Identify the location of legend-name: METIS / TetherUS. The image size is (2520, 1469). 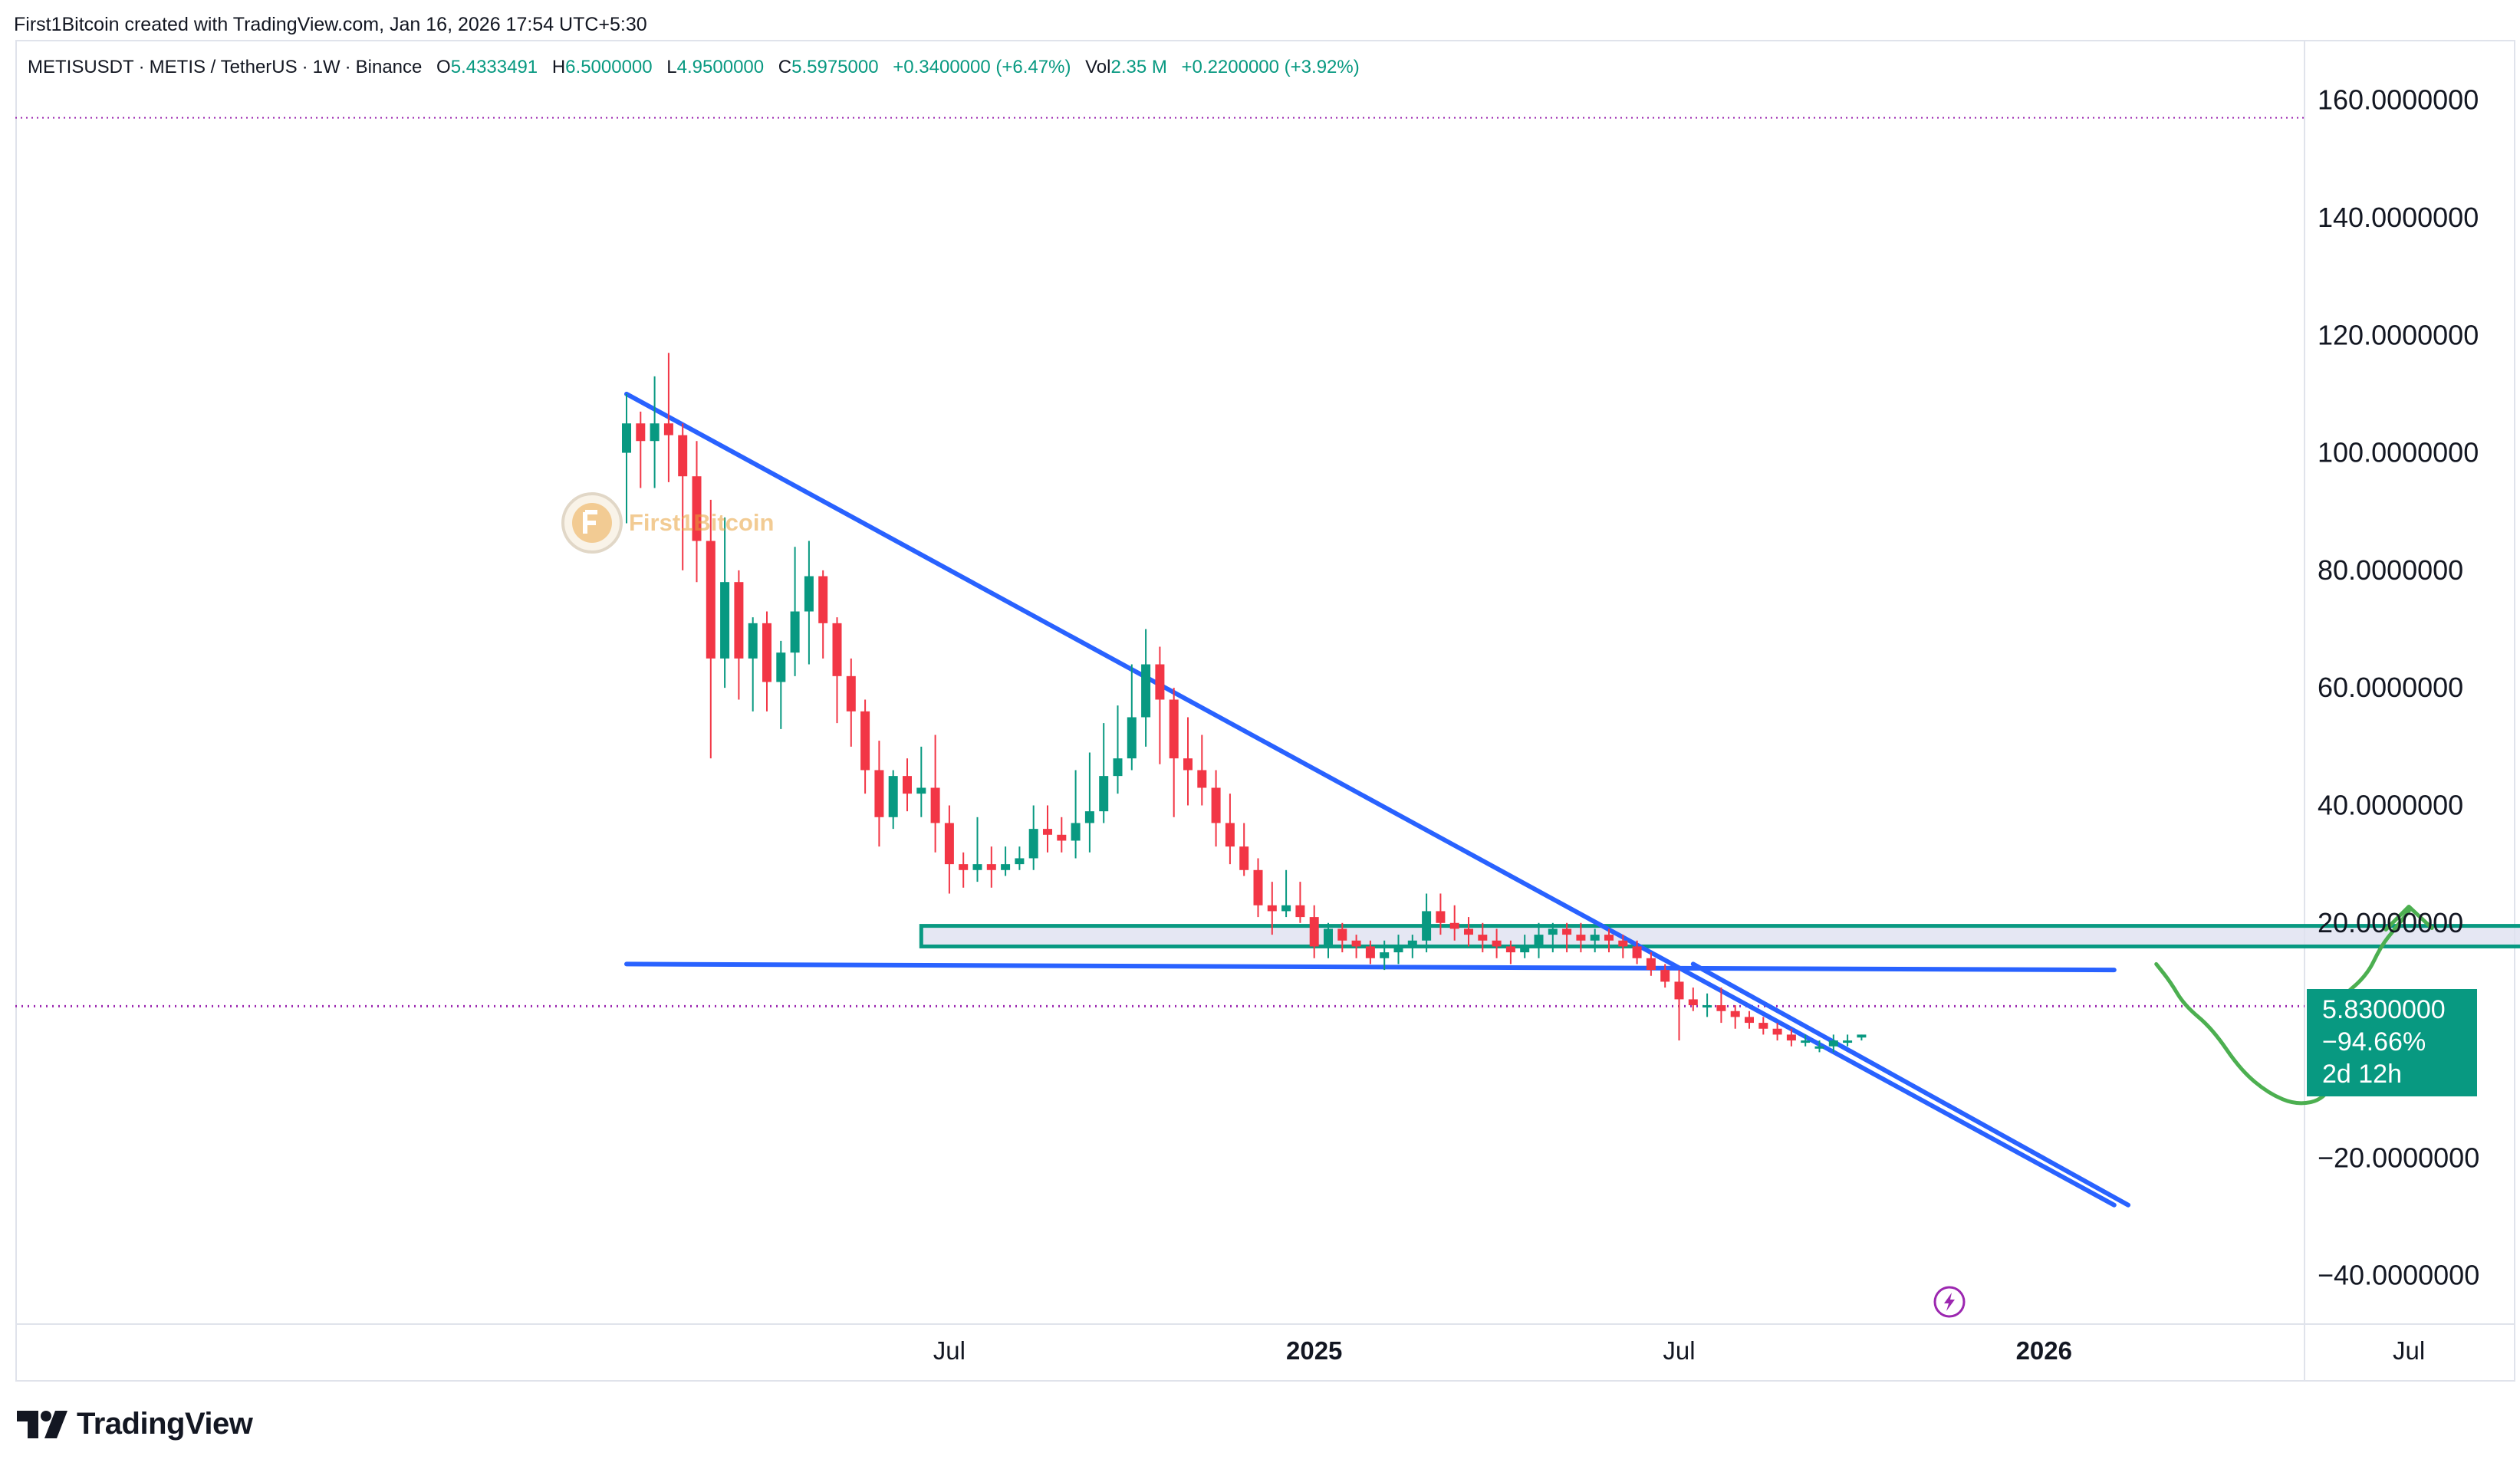
(223, 67).